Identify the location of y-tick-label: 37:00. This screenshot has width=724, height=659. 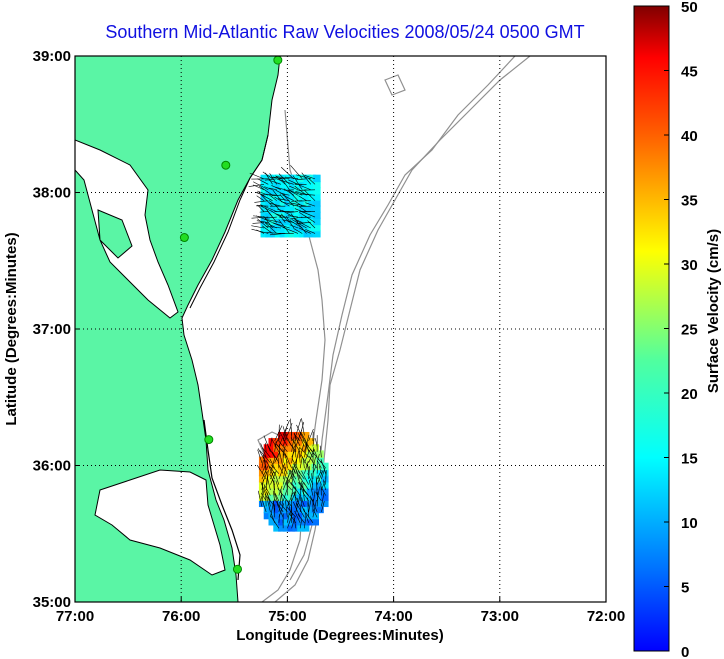
(52, 329).